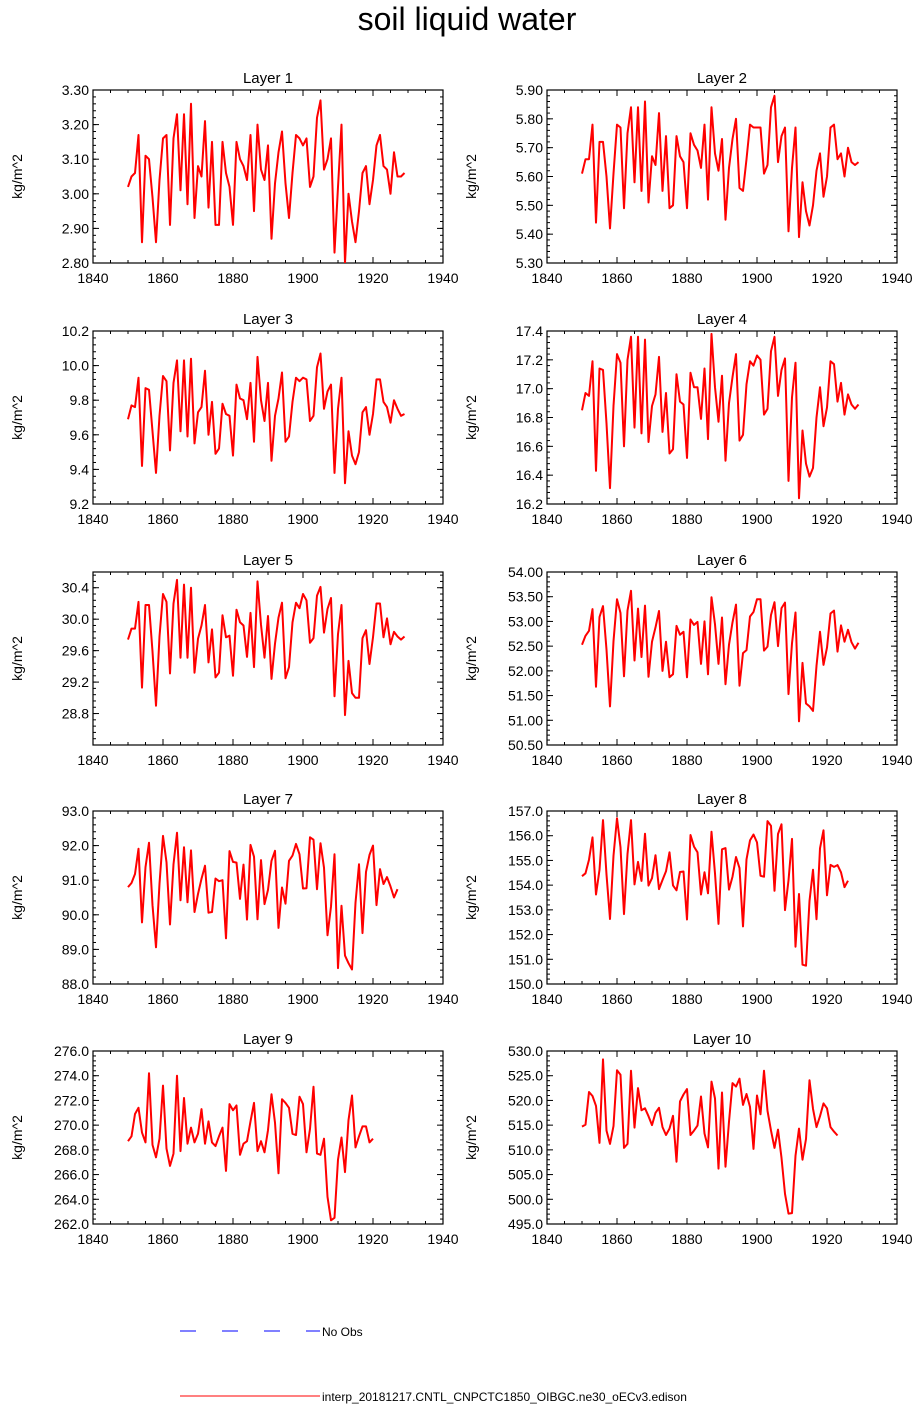  Describe the element at coordinates (529, 205) in the screenshot. I see `y-tick-label: 5.50` at that location.